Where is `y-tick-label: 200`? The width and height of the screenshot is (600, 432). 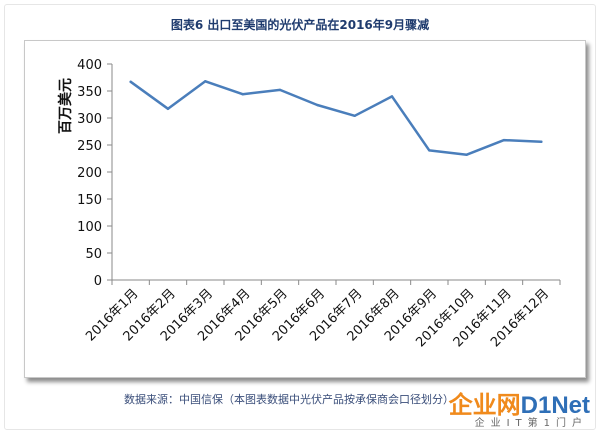 y-tick-label: 200 is located at coordinates (89, 173).